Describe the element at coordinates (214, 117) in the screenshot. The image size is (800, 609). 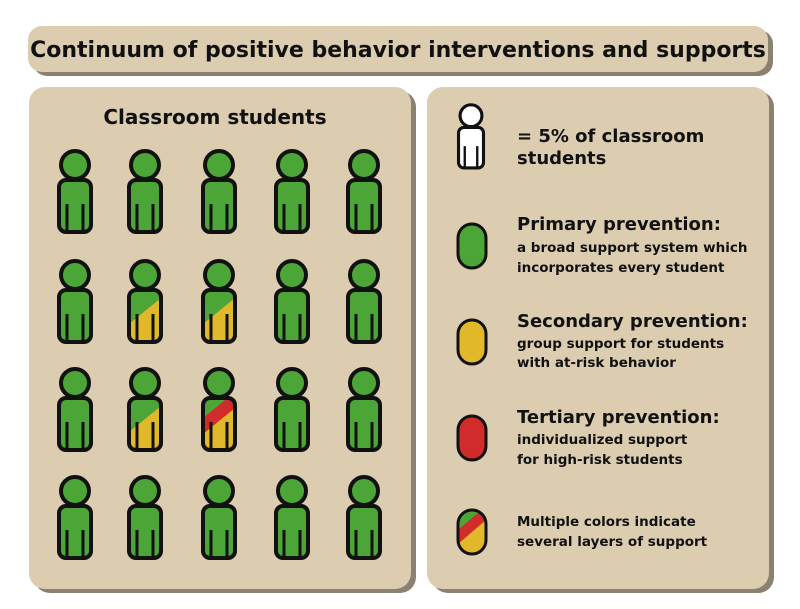
I see `classroom-title: Classroom students` at that location.